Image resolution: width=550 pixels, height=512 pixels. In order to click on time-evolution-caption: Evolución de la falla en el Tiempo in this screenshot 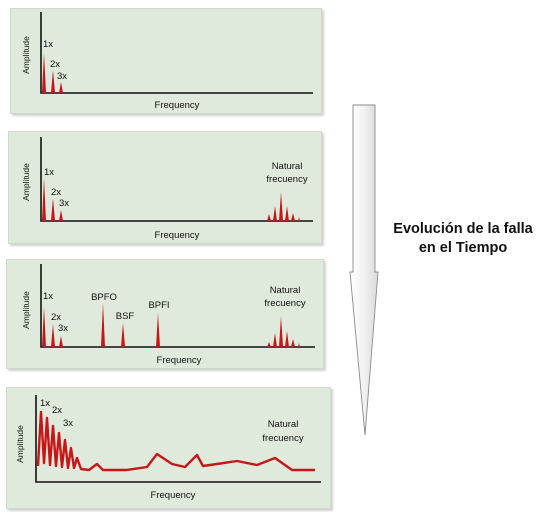, I will do `click(463, 239)`.